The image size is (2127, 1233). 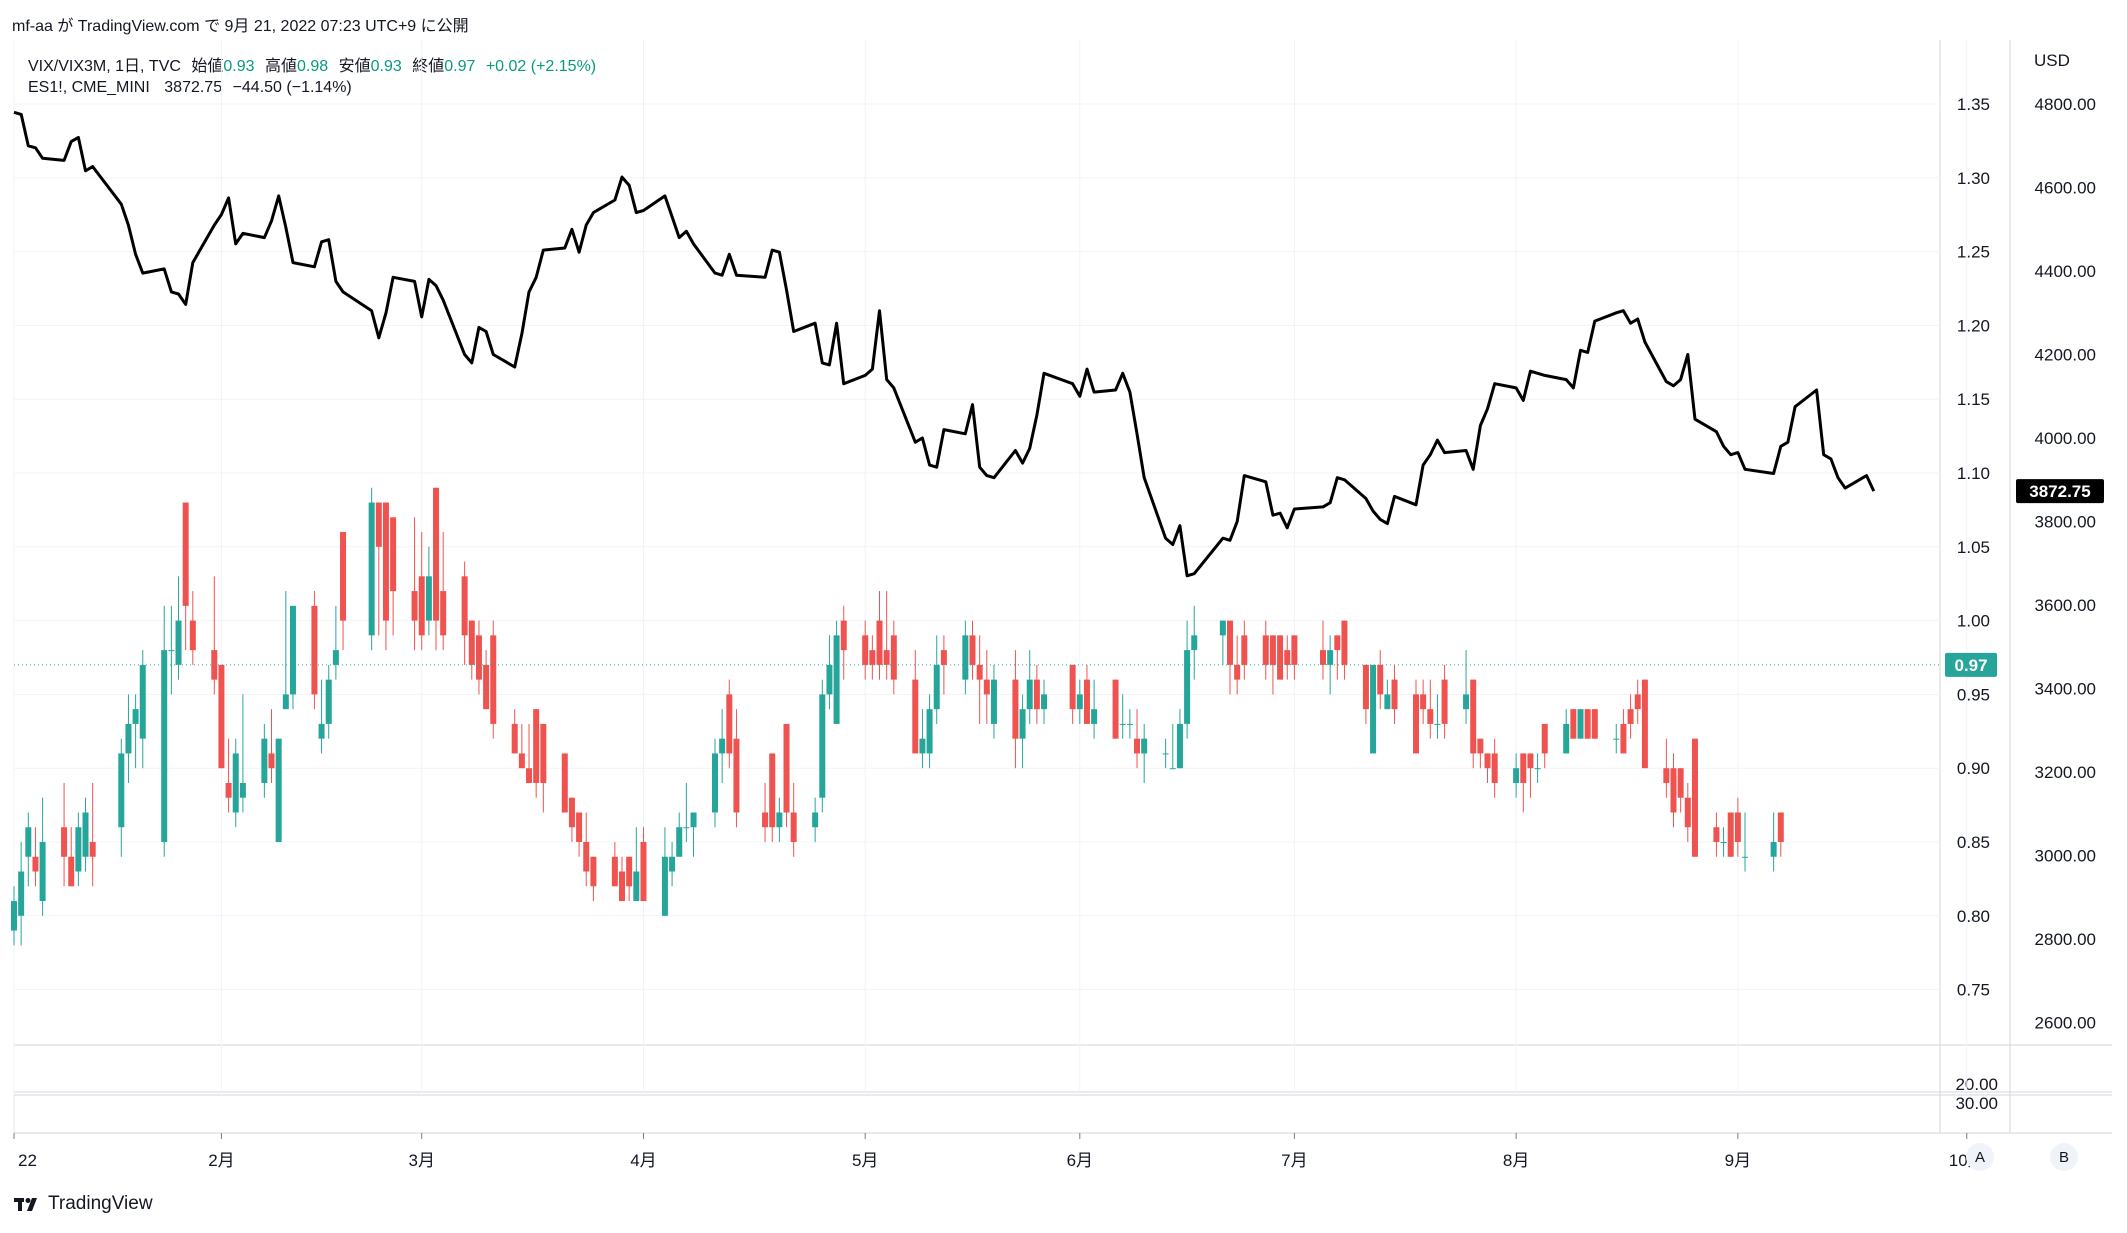 I want to click on right-scale-tick-label: 3600.00, so click(x=2065, y=605).